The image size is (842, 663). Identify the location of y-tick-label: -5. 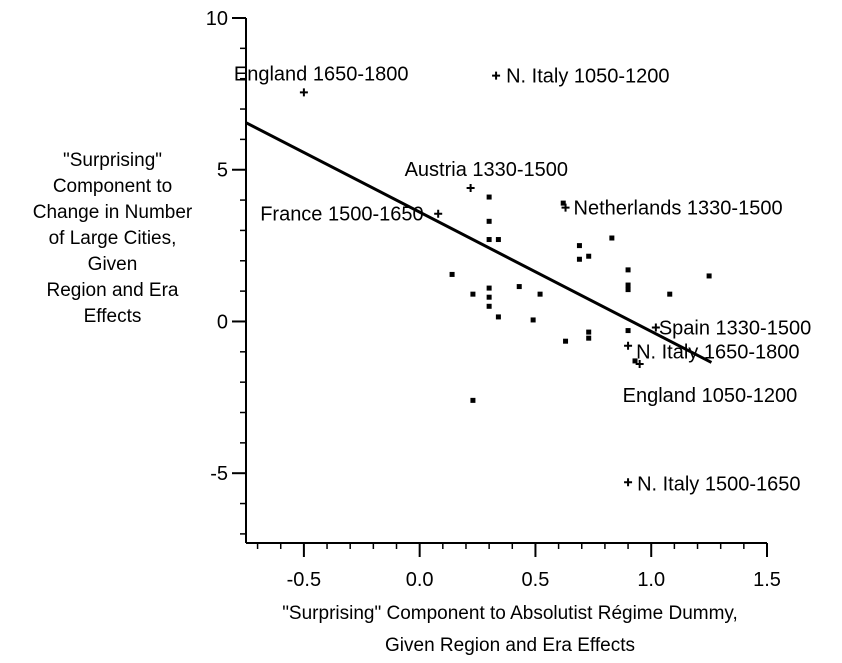
(219, 474).